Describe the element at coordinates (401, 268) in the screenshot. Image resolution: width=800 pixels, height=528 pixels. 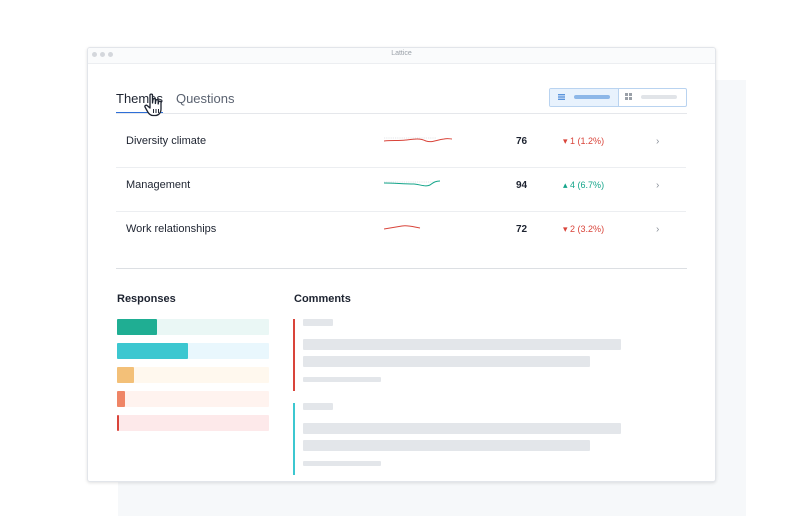
I see `section-divider` at that location.